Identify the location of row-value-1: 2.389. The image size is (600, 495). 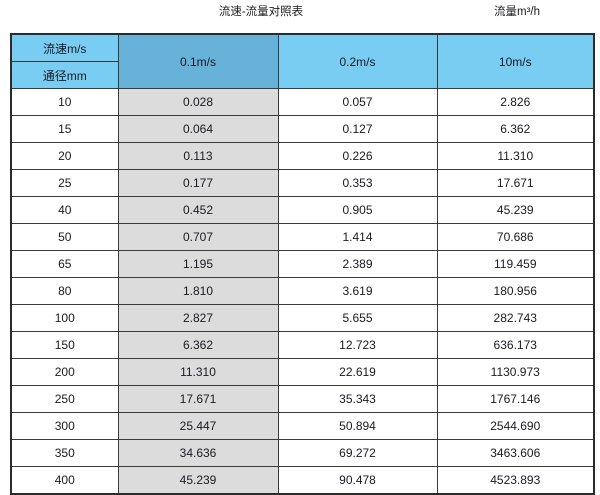
(357, 264).